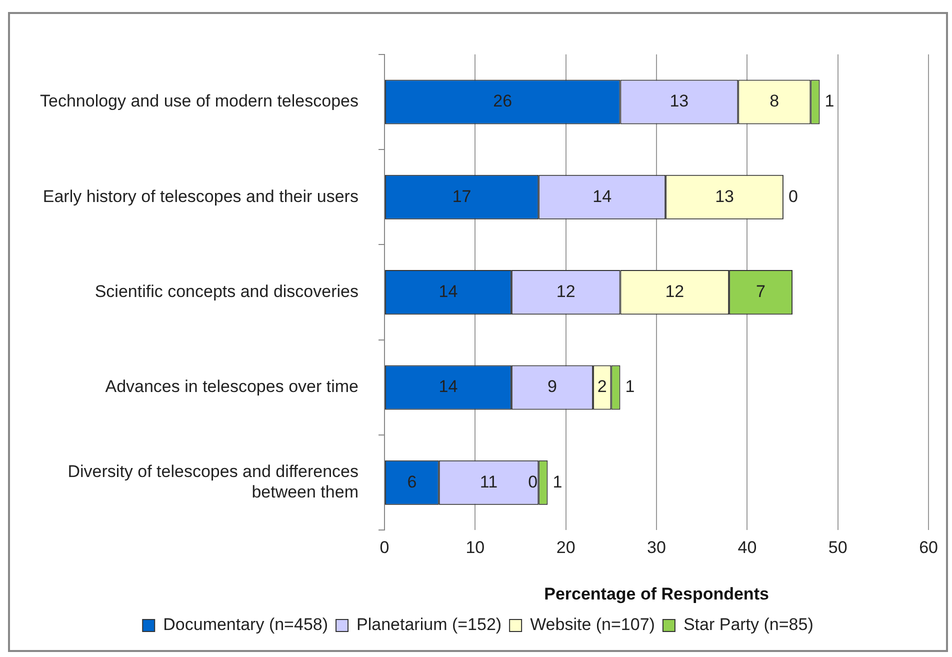 This screenshot has width=952, height=657. Describe the element at coordinates (213, 482) in the screenshot. I see `y-tick-label: Diversity of telescopes and differences between them` at that location.